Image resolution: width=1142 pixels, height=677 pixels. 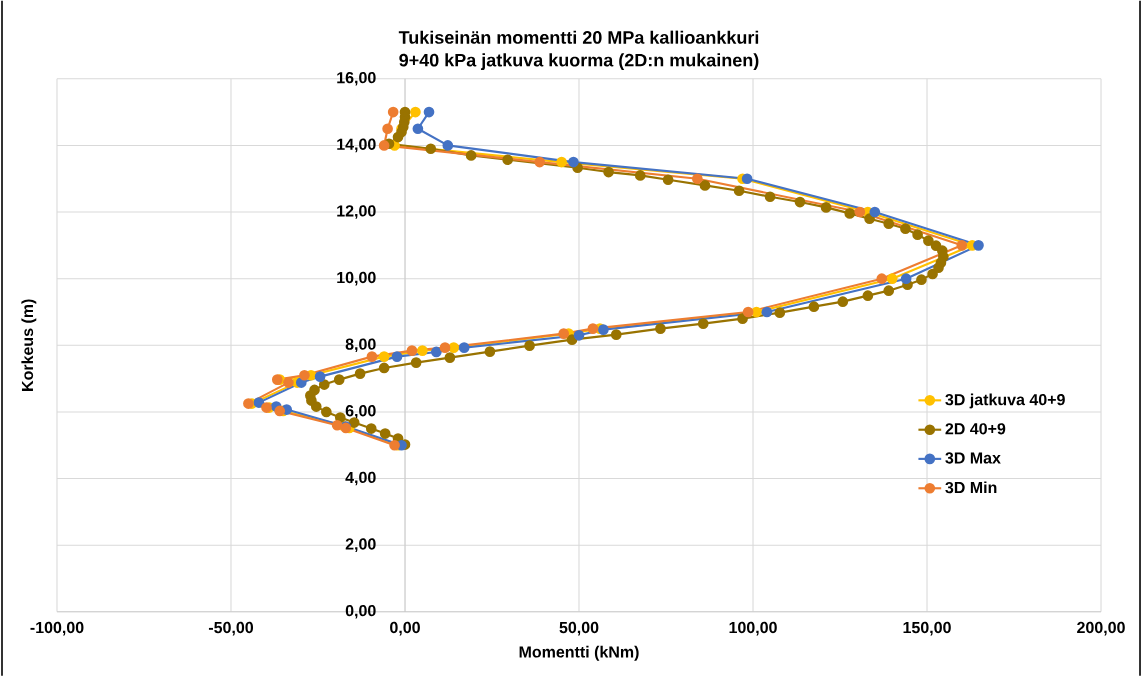 I want to click on legend-label: 3D jatkuva 40+9, so click(x=1005, y=401).